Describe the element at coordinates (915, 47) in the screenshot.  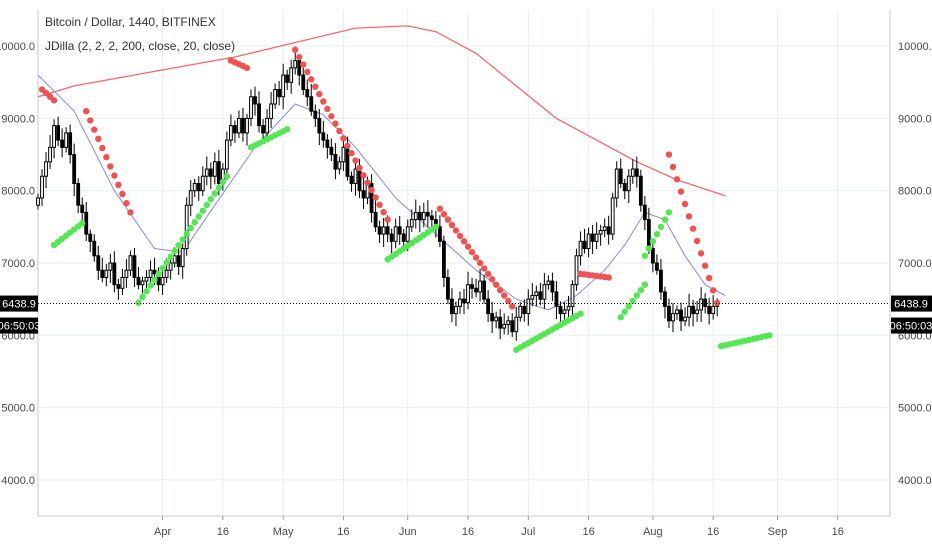
I see `y-tick-label: 10000.0` at that location.